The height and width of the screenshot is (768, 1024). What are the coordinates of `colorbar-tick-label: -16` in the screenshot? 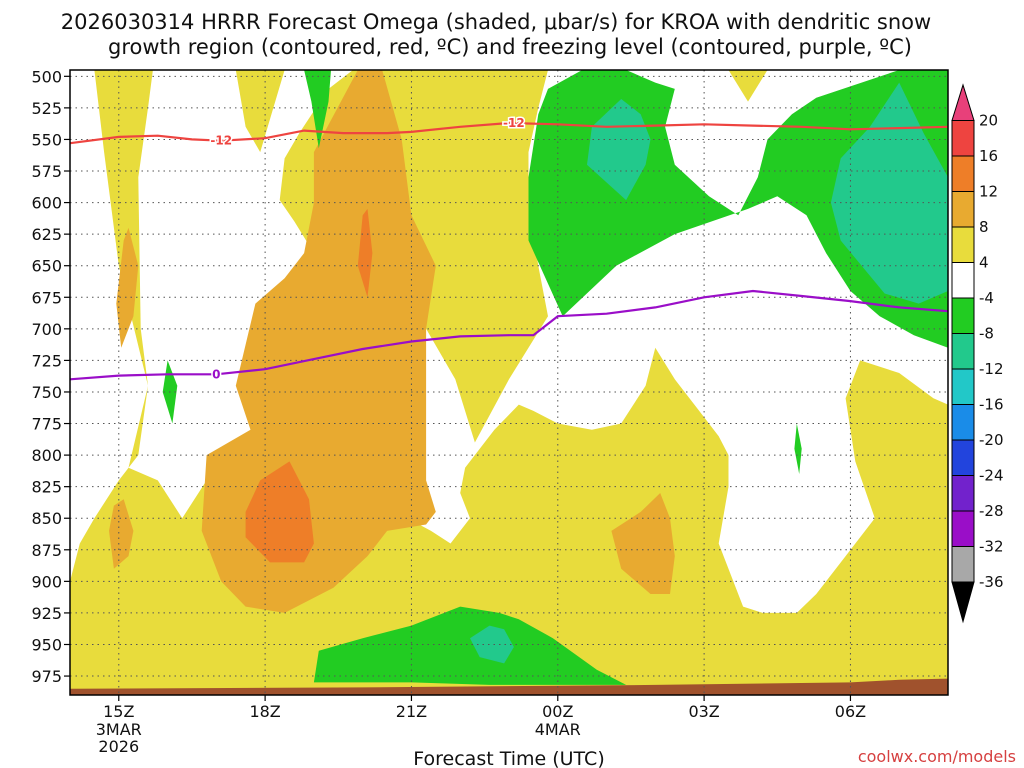 It's located at (991, 405).